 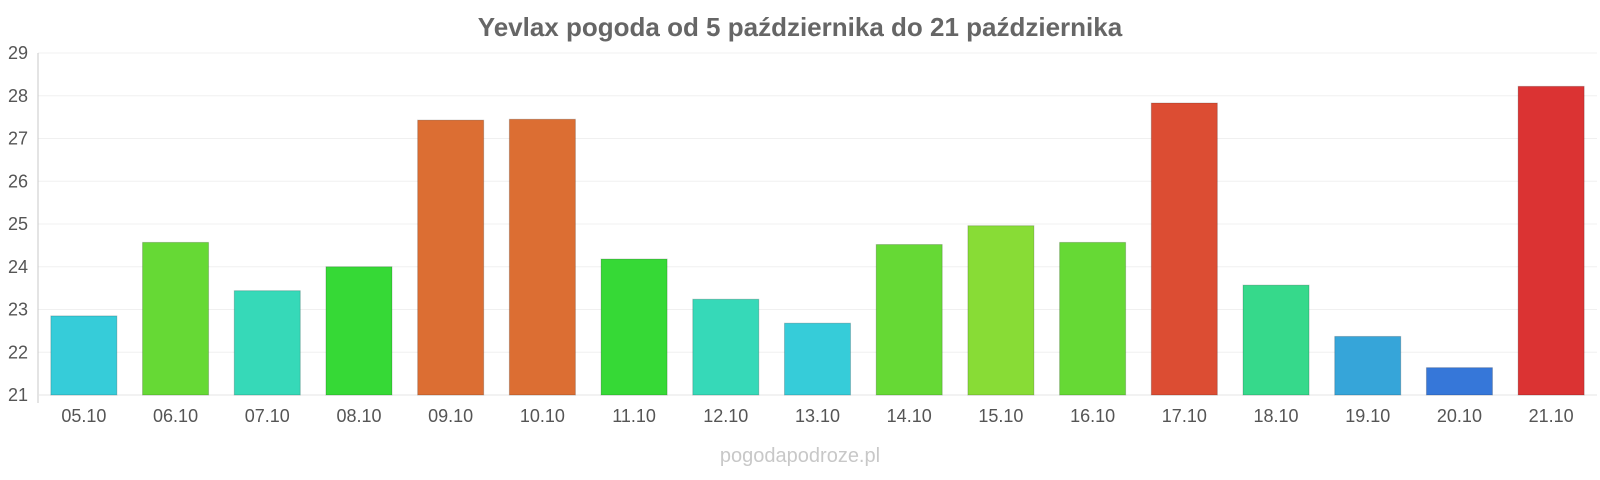 What do you see at coordinates (451, 257) in the screenshot?
I see `bar-09.10` at bounding box center [451, 257].